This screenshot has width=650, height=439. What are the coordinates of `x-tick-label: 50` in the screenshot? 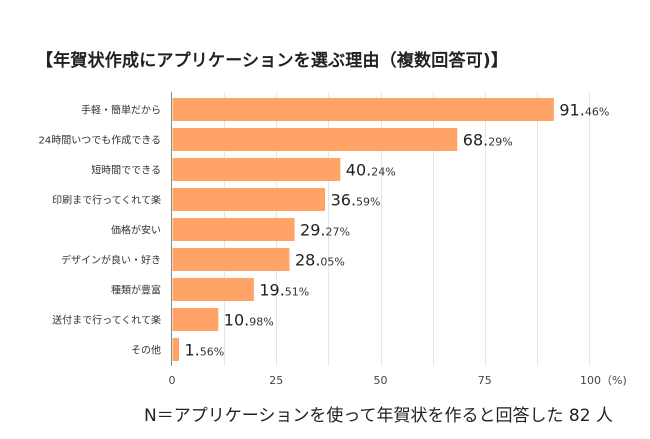 It's located at (381, 380).